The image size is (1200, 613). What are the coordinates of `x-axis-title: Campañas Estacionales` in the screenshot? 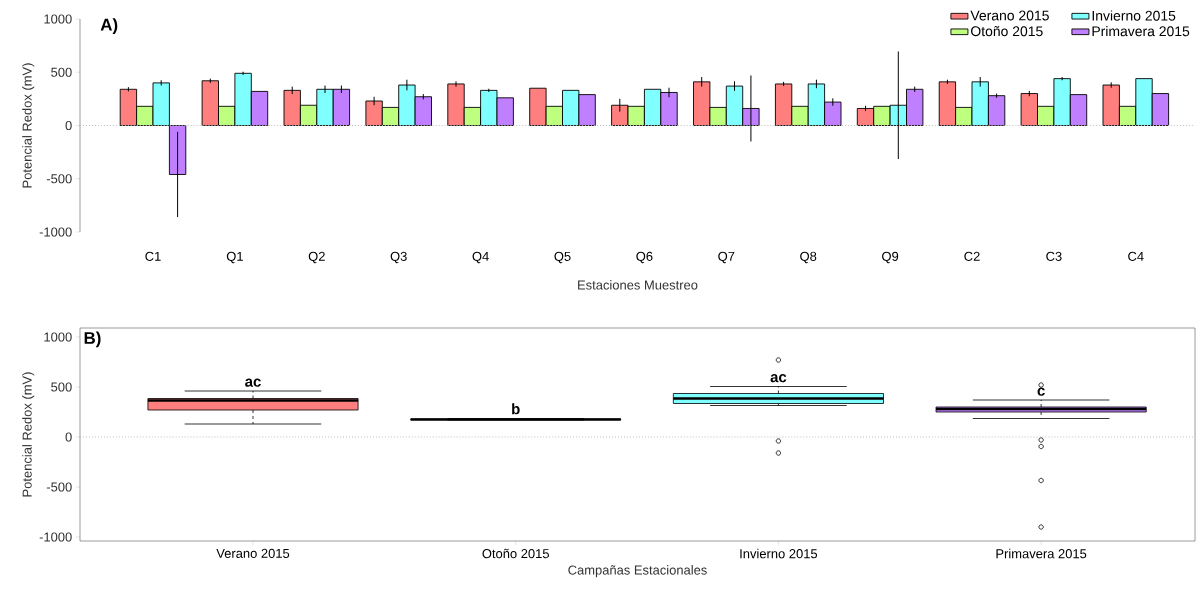 It's located at (637, 571).